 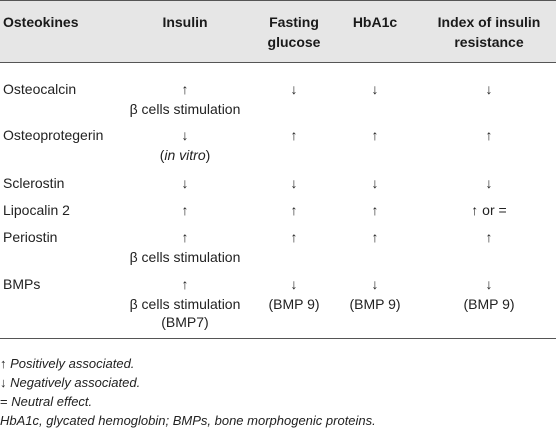 What do you see at coordinates (53, 135) in the screenshot?
I see `row-name-osteoprotegerin: Osteoprotegerin` at bounding box center [53, 135].